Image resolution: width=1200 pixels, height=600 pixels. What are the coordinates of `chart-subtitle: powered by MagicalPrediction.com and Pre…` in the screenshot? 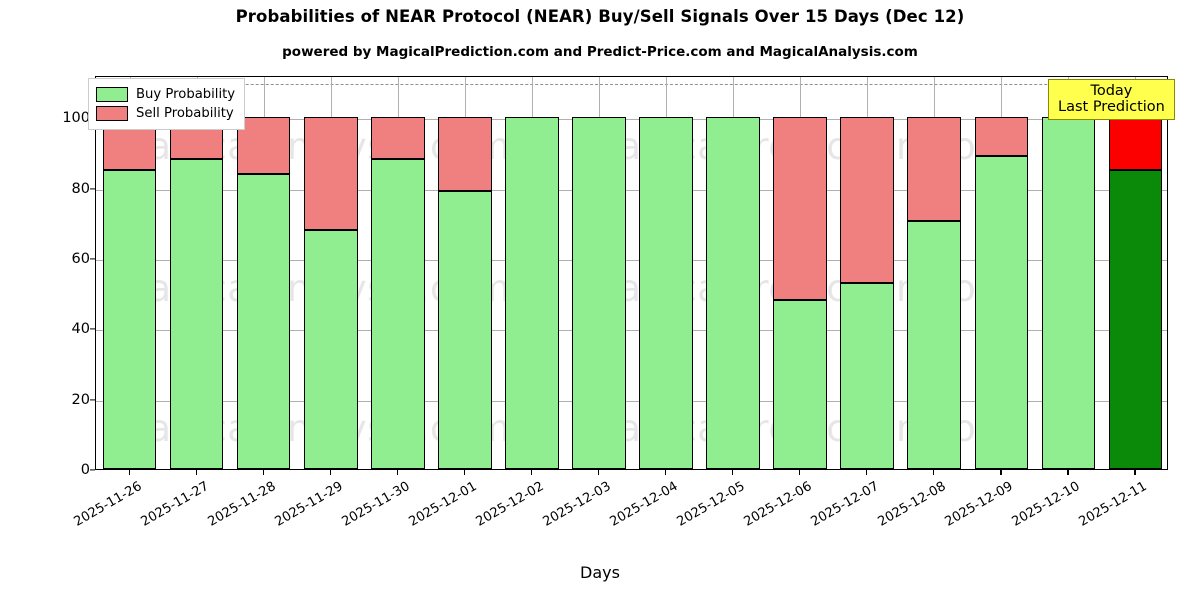 It's located at (600, 52).